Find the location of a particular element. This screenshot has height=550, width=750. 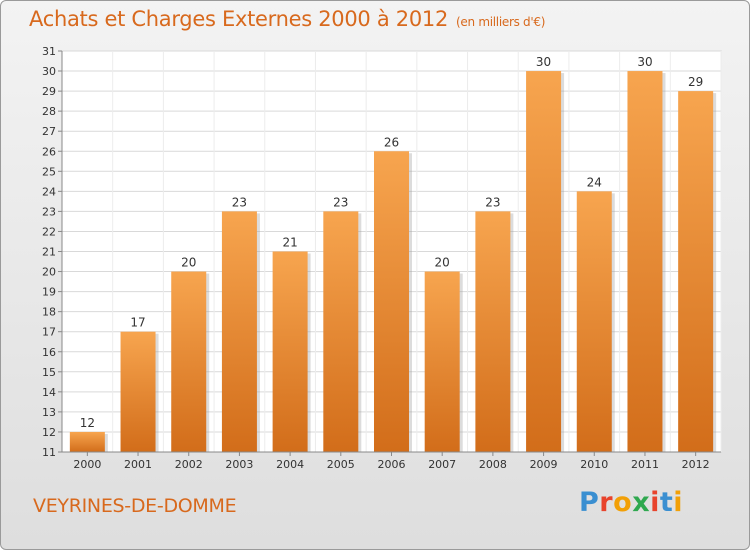

y-tick-label: 14 is located at coordinates (49, 392).